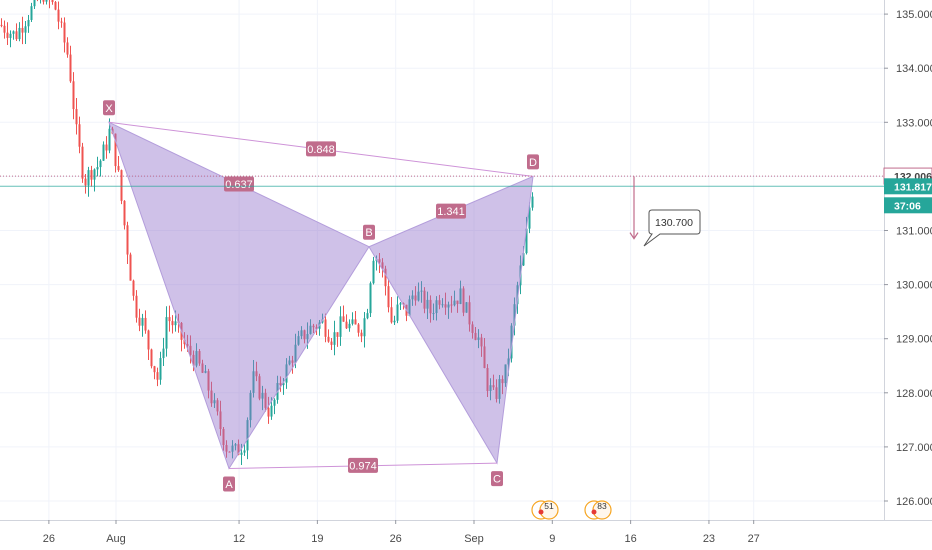 The height and width of the screenshot is (550, 932). What do you see at coordinates (552, 539) in the screenshot?
I see `time-tick-label: 9` at bounding box center [552, 539].